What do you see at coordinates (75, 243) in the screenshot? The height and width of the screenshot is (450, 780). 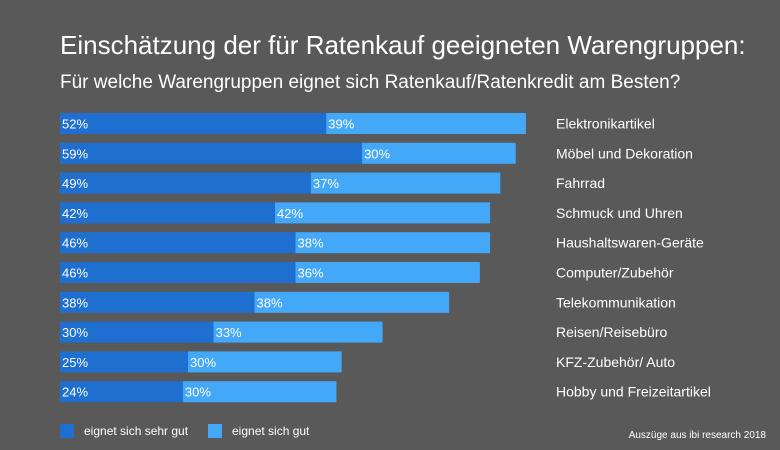 I see `data-label-sehr-gut-4: 46%` at bounding box center [75, 243].